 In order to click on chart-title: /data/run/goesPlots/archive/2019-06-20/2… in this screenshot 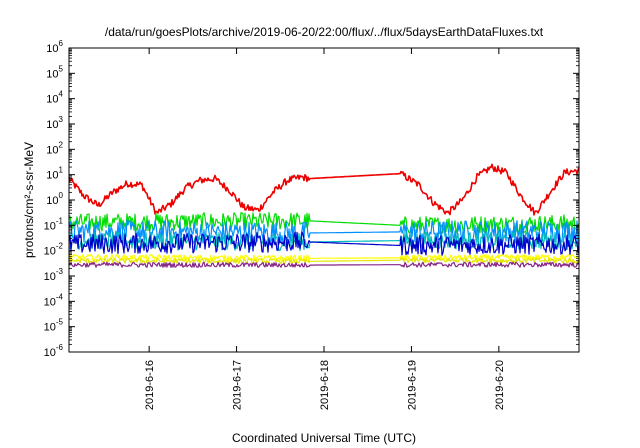, I will do `click(324, 32)`.